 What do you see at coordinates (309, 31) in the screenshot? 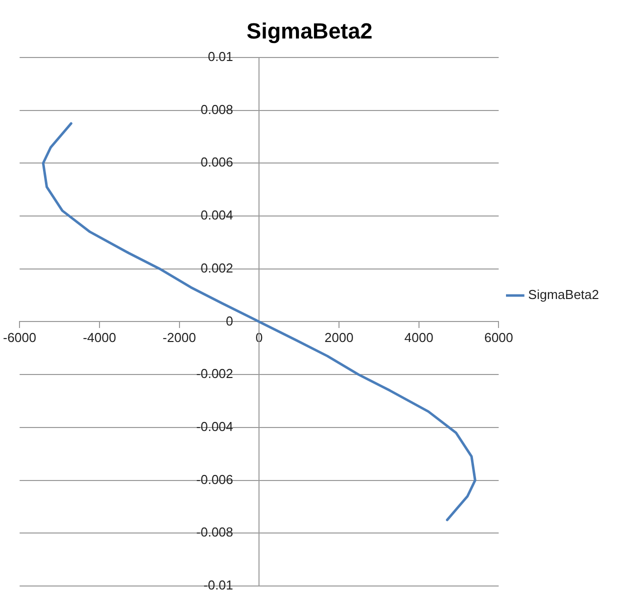
I see `chart-title: SigmaBeta2` at bounding box center [309, 31].